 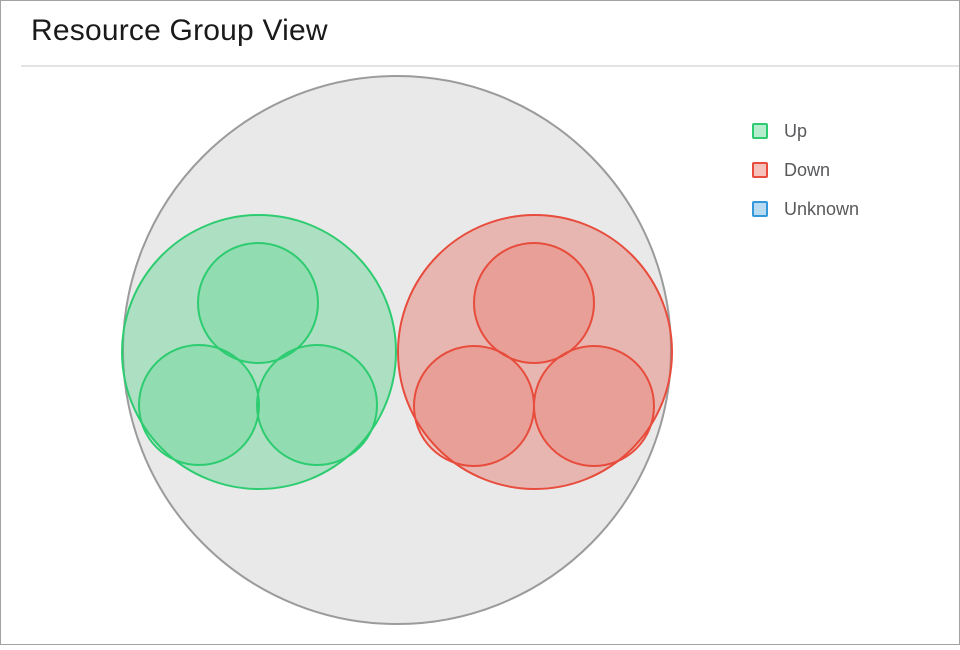 I want to click on legend-label-down: Down, so click(x=807, y=169).